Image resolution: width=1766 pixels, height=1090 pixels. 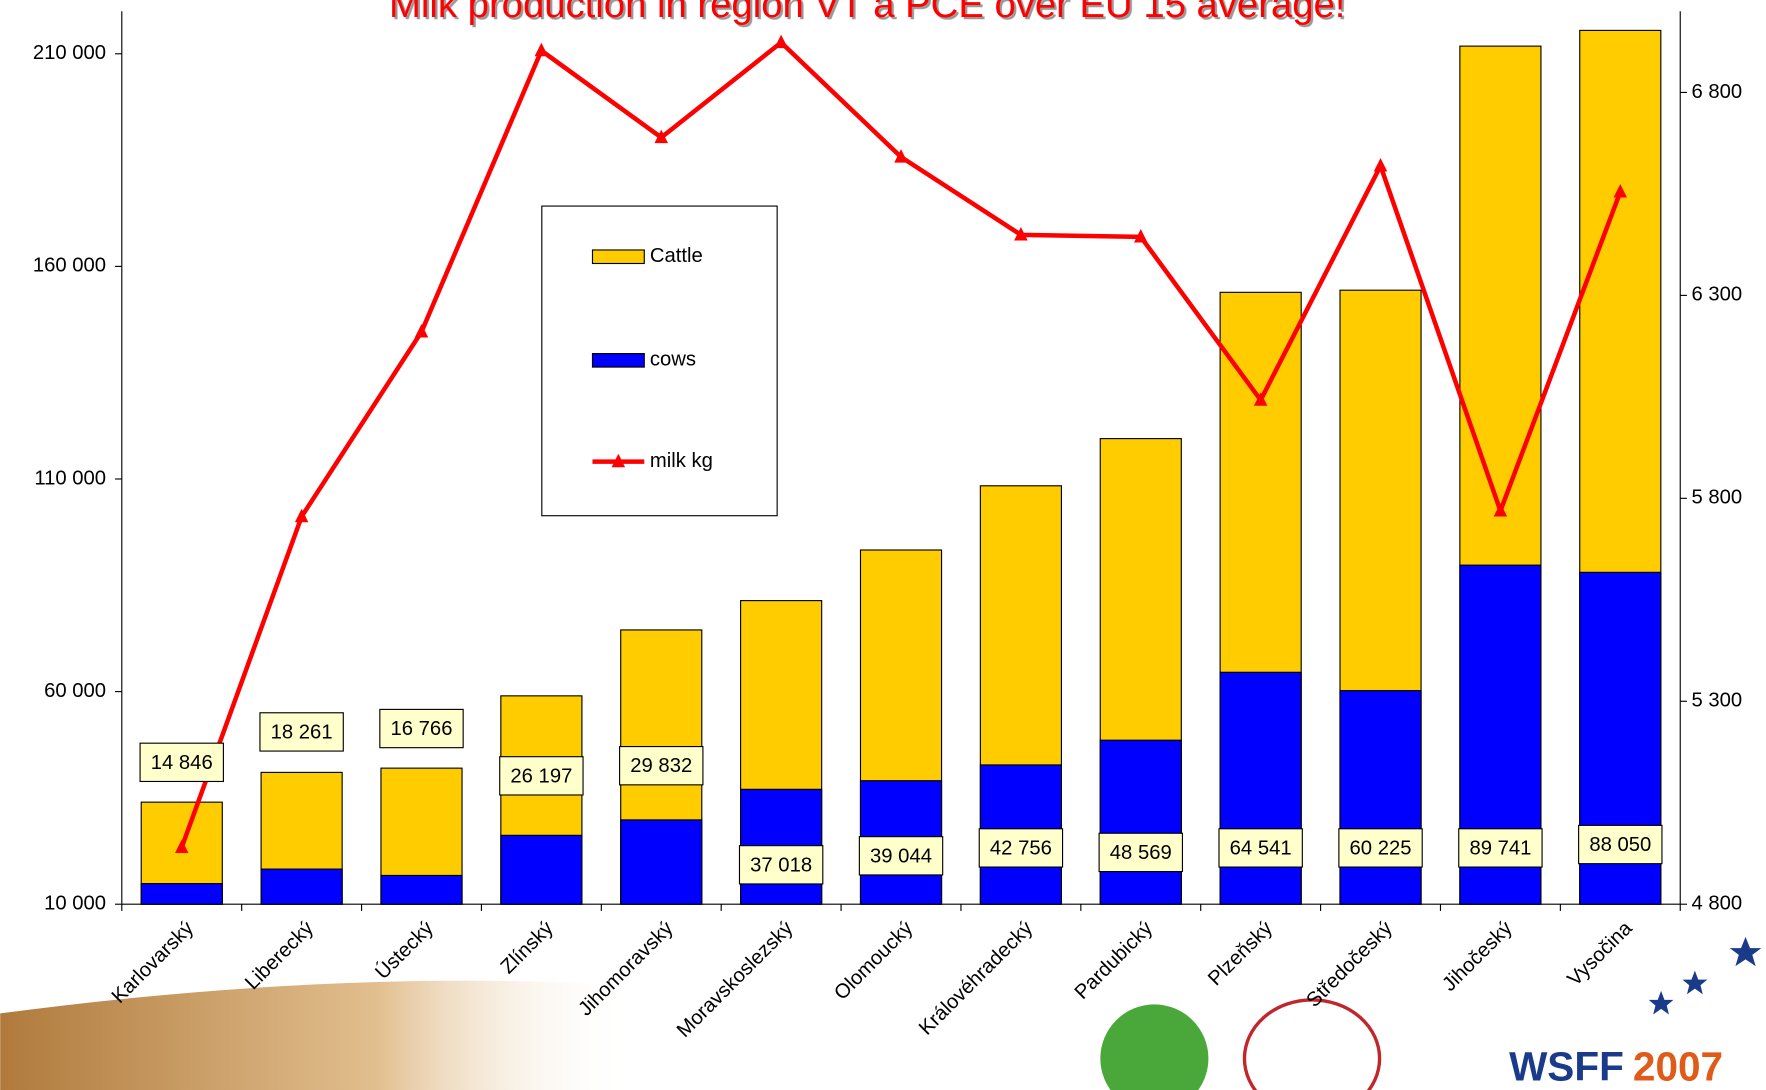 What do you see at coordinates (1312, 1044) in the screenshot?
I see `logo-ring` at bounding box center [1312, 1044].